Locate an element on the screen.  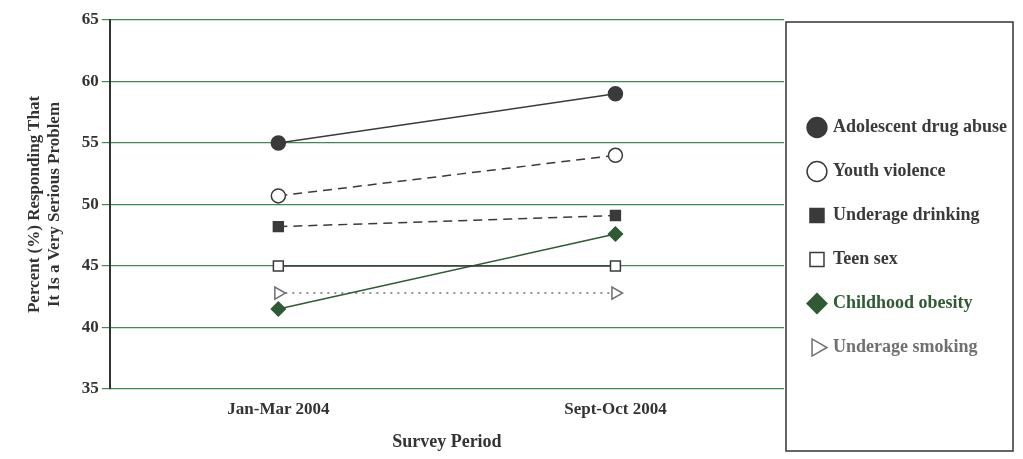
legend-label: Adolescent drug abuse is located at coordinates (920, 126).